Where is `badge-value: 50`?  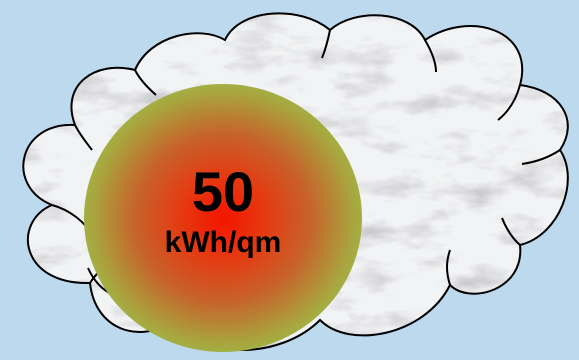 badge-value: 50 is located at coordinates (223, 191).